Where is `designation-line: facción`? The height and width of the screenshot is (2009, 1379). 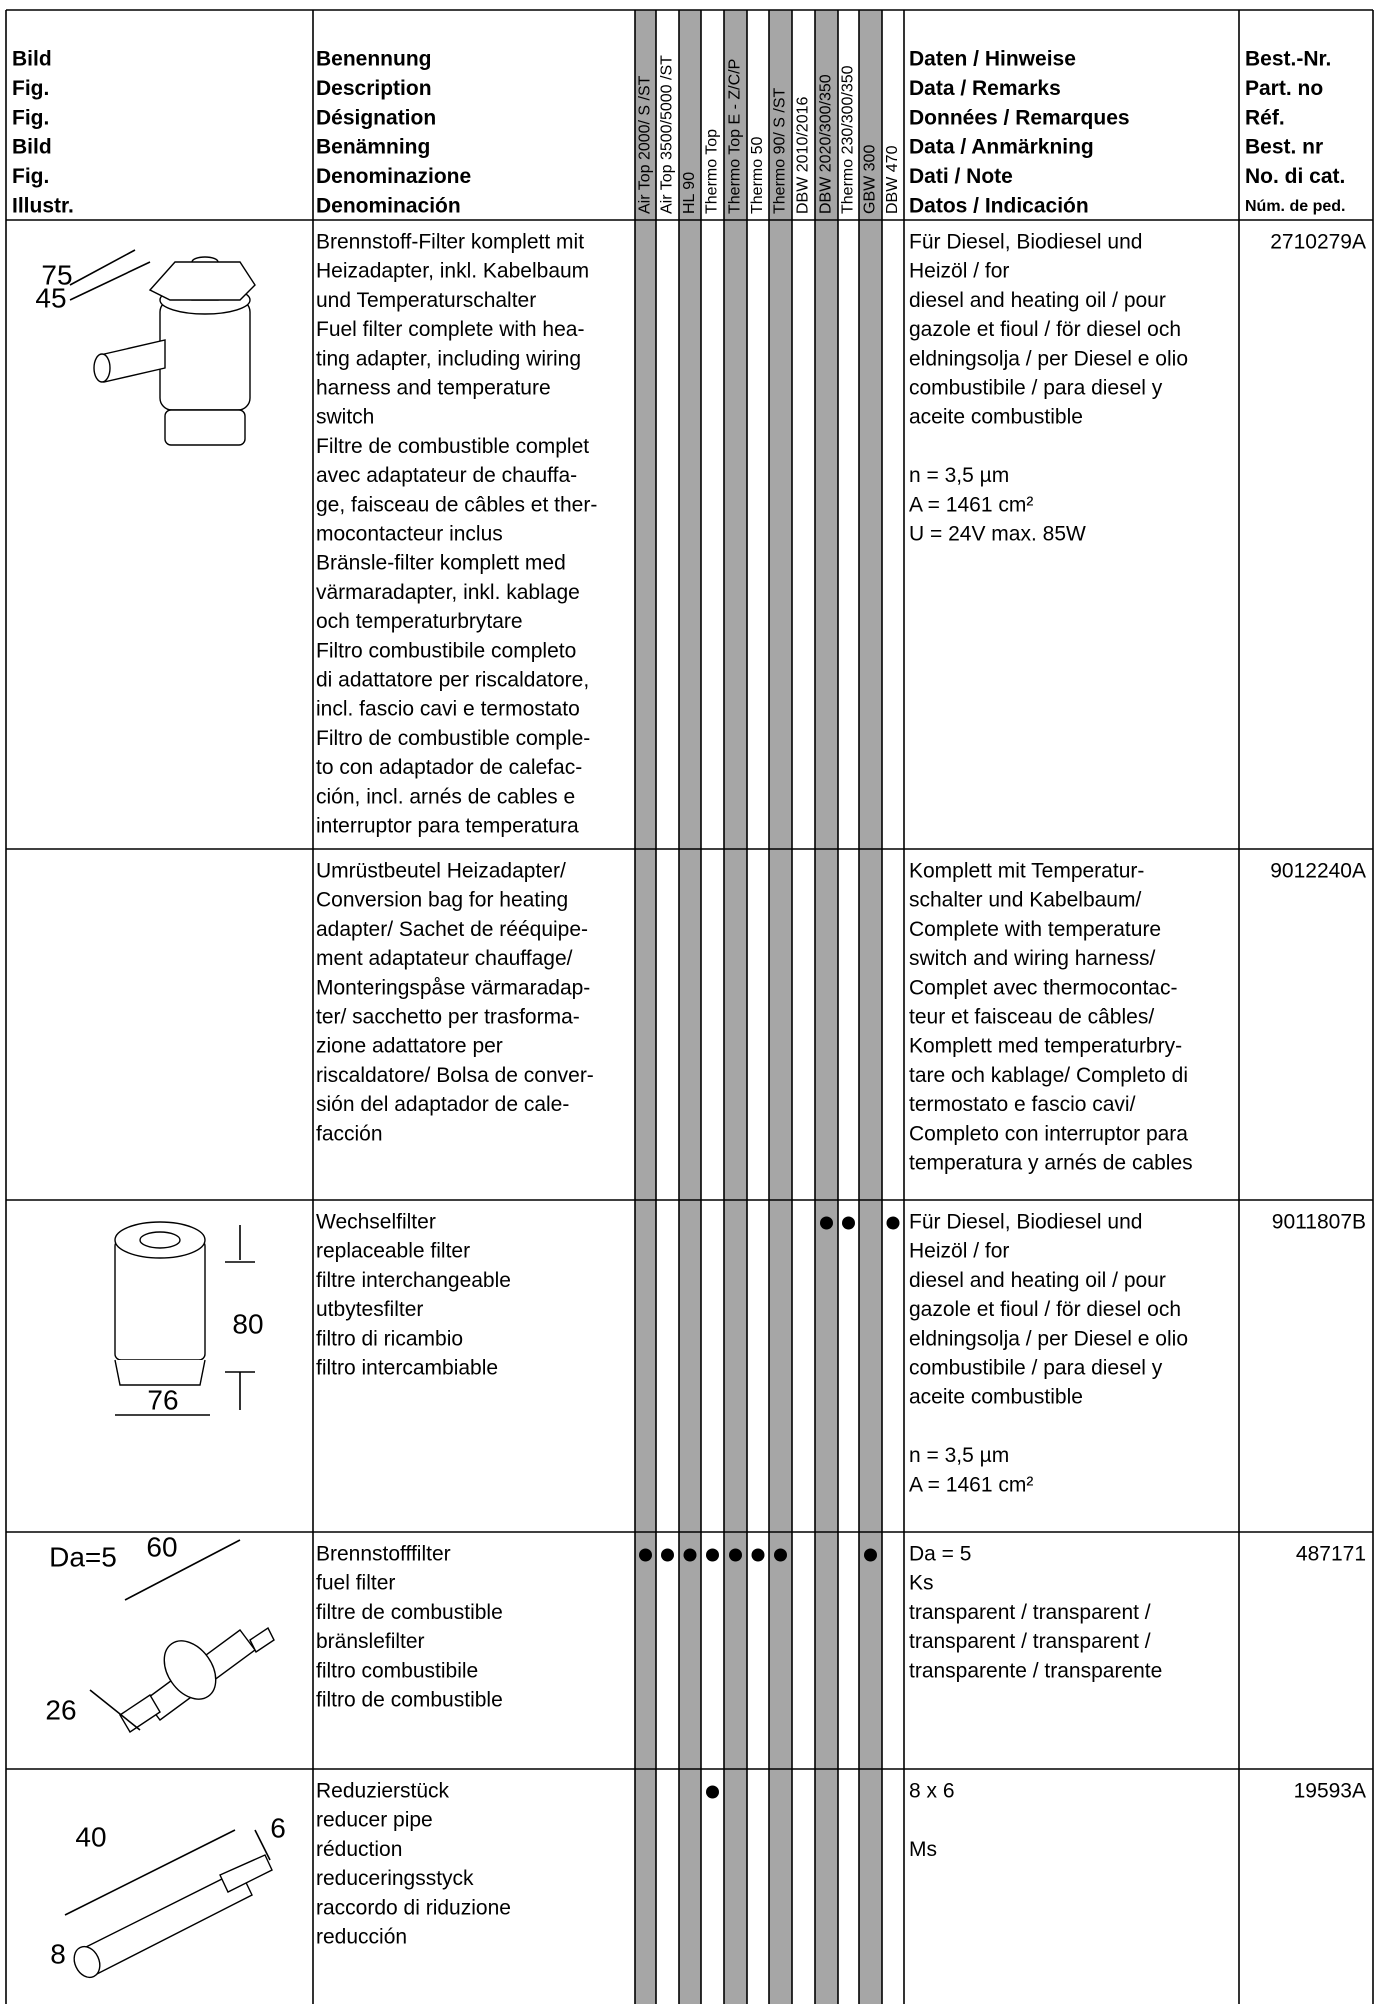
designation-line: facción is located at coordinates (349, 1133).